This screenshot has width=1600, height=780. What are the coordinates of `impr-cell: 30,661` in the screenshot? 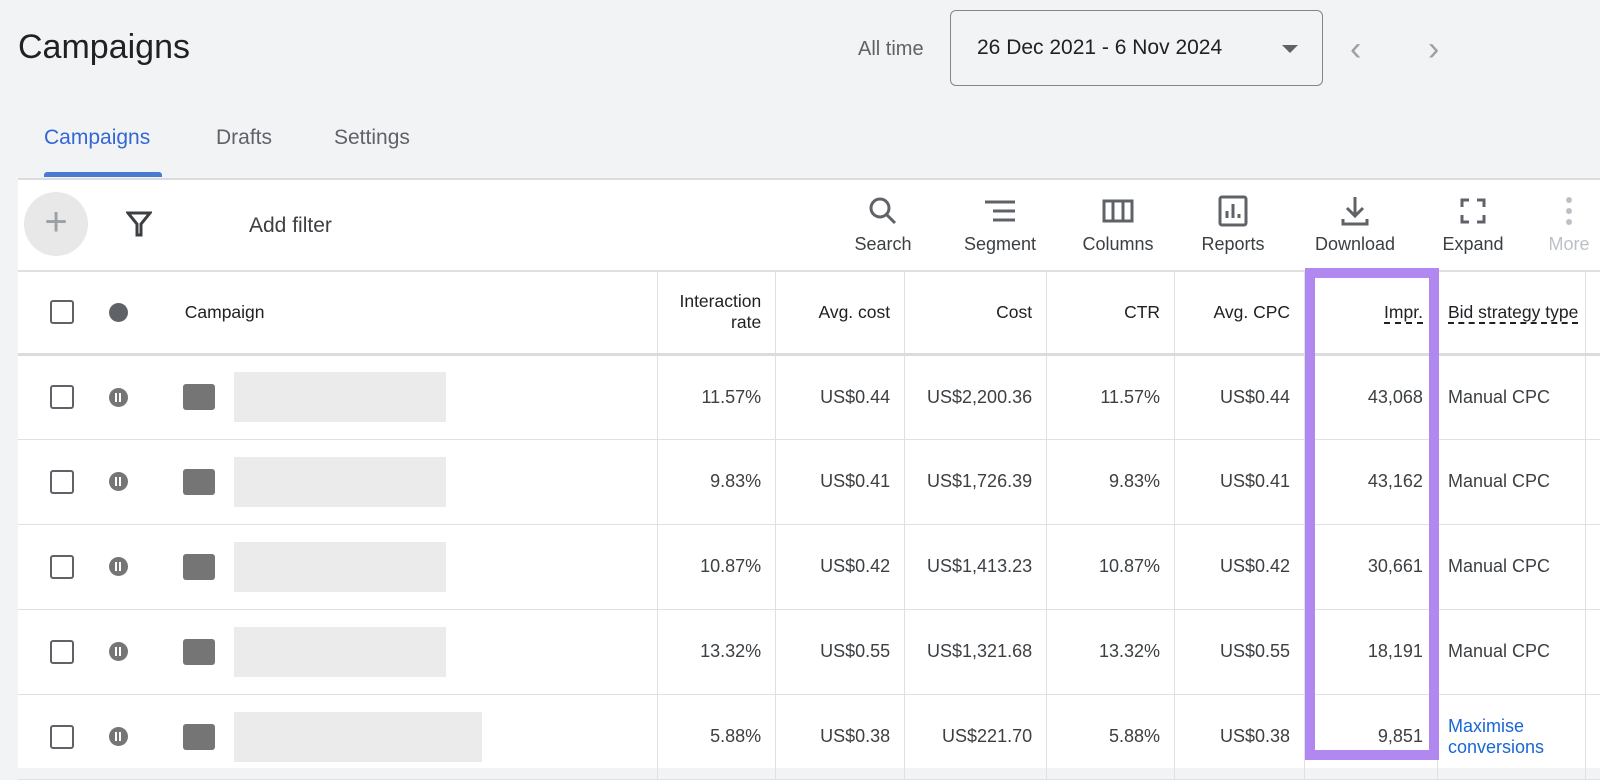 It's located at (1371, 567).